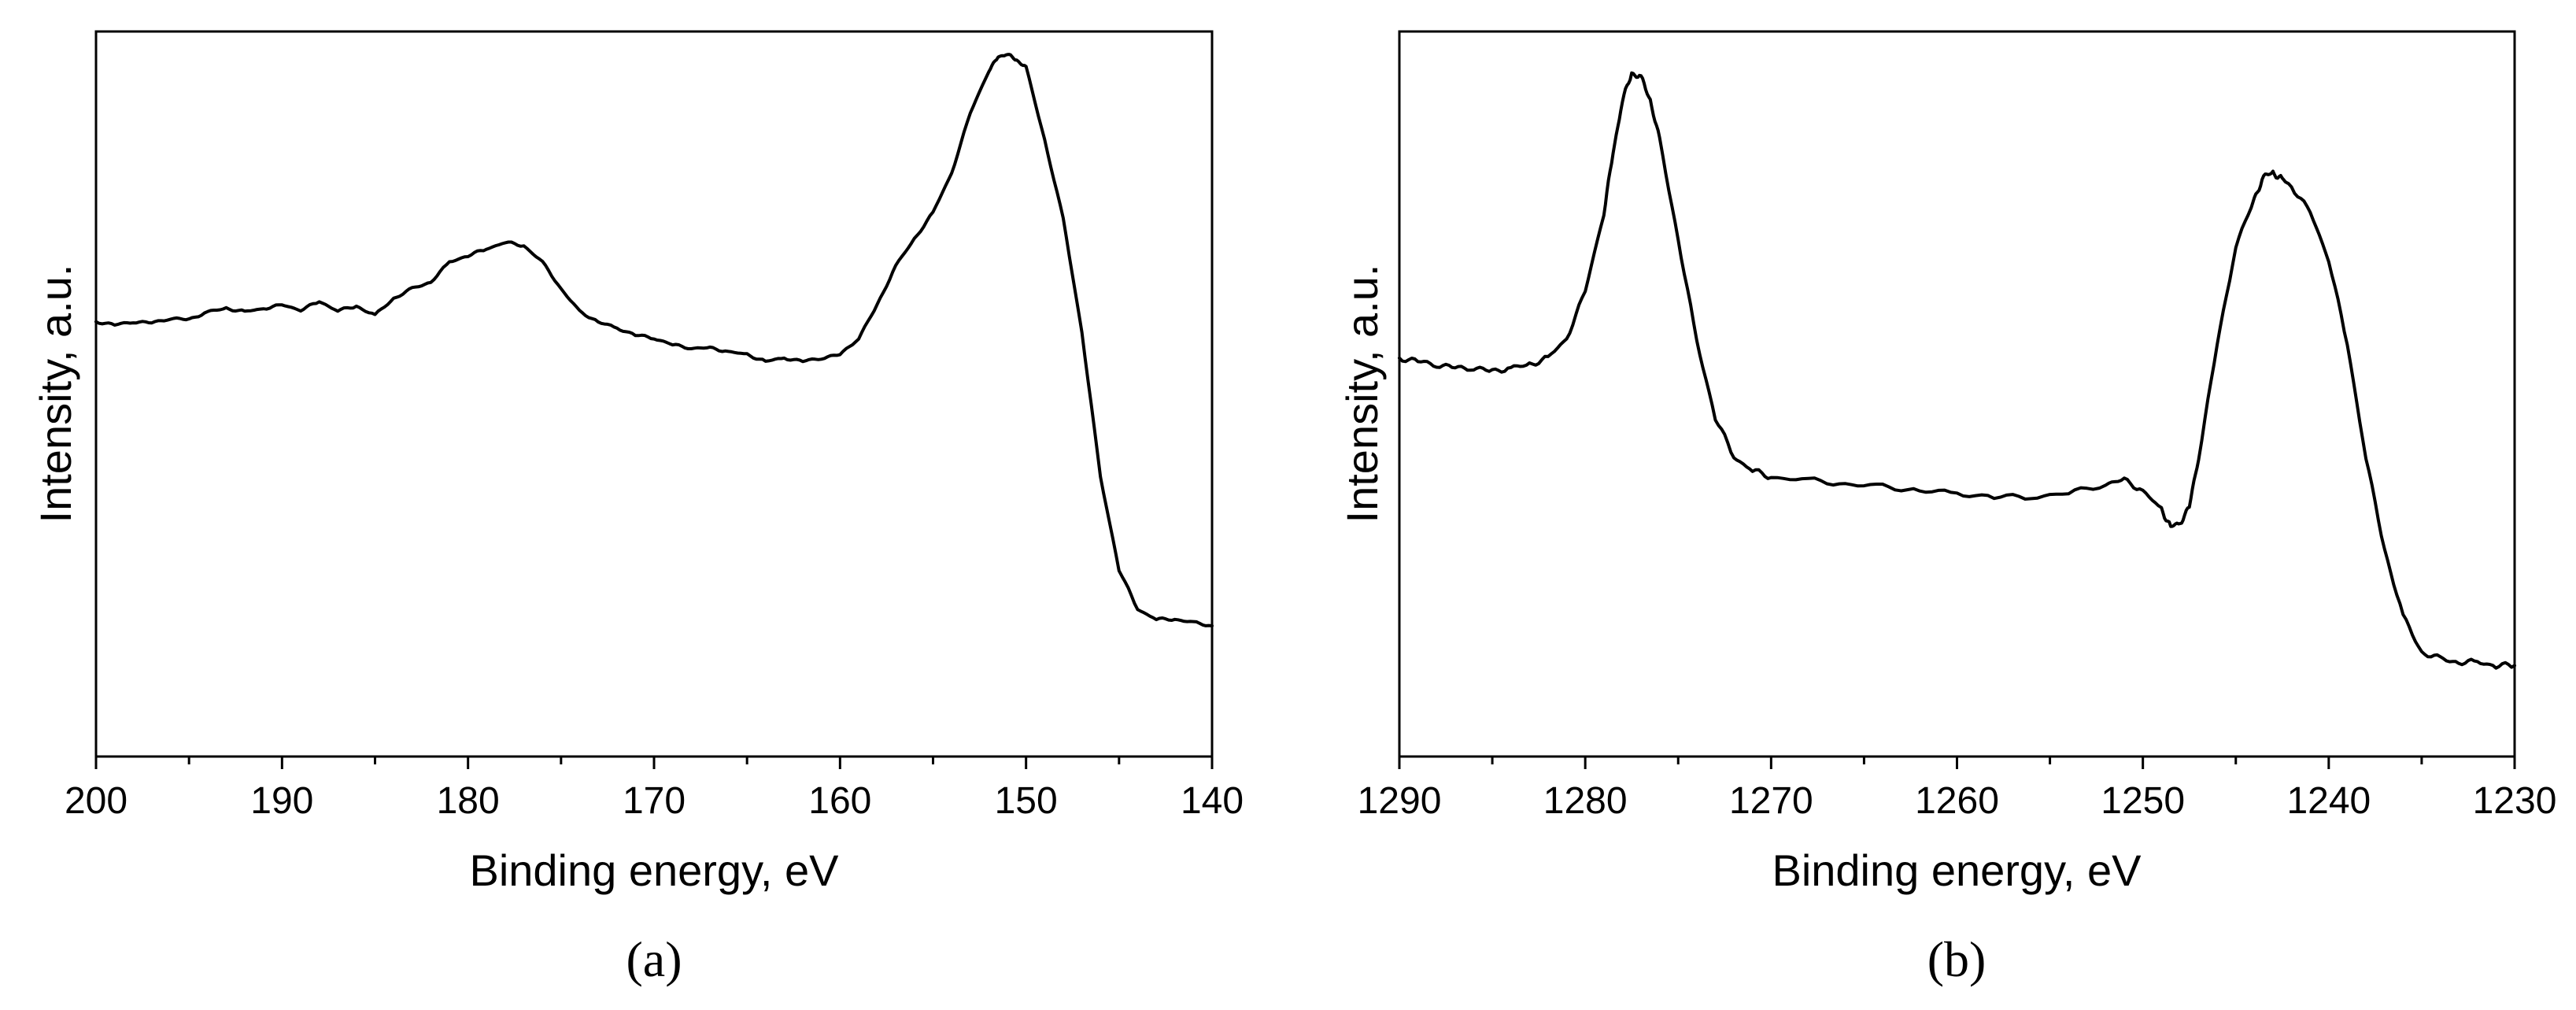 This screenshot has width=2576, height=1010. Describe the element at coordinates (2515, 801) in the screenshot. I see `panel-b-x-tick-label: 1230` at that location.